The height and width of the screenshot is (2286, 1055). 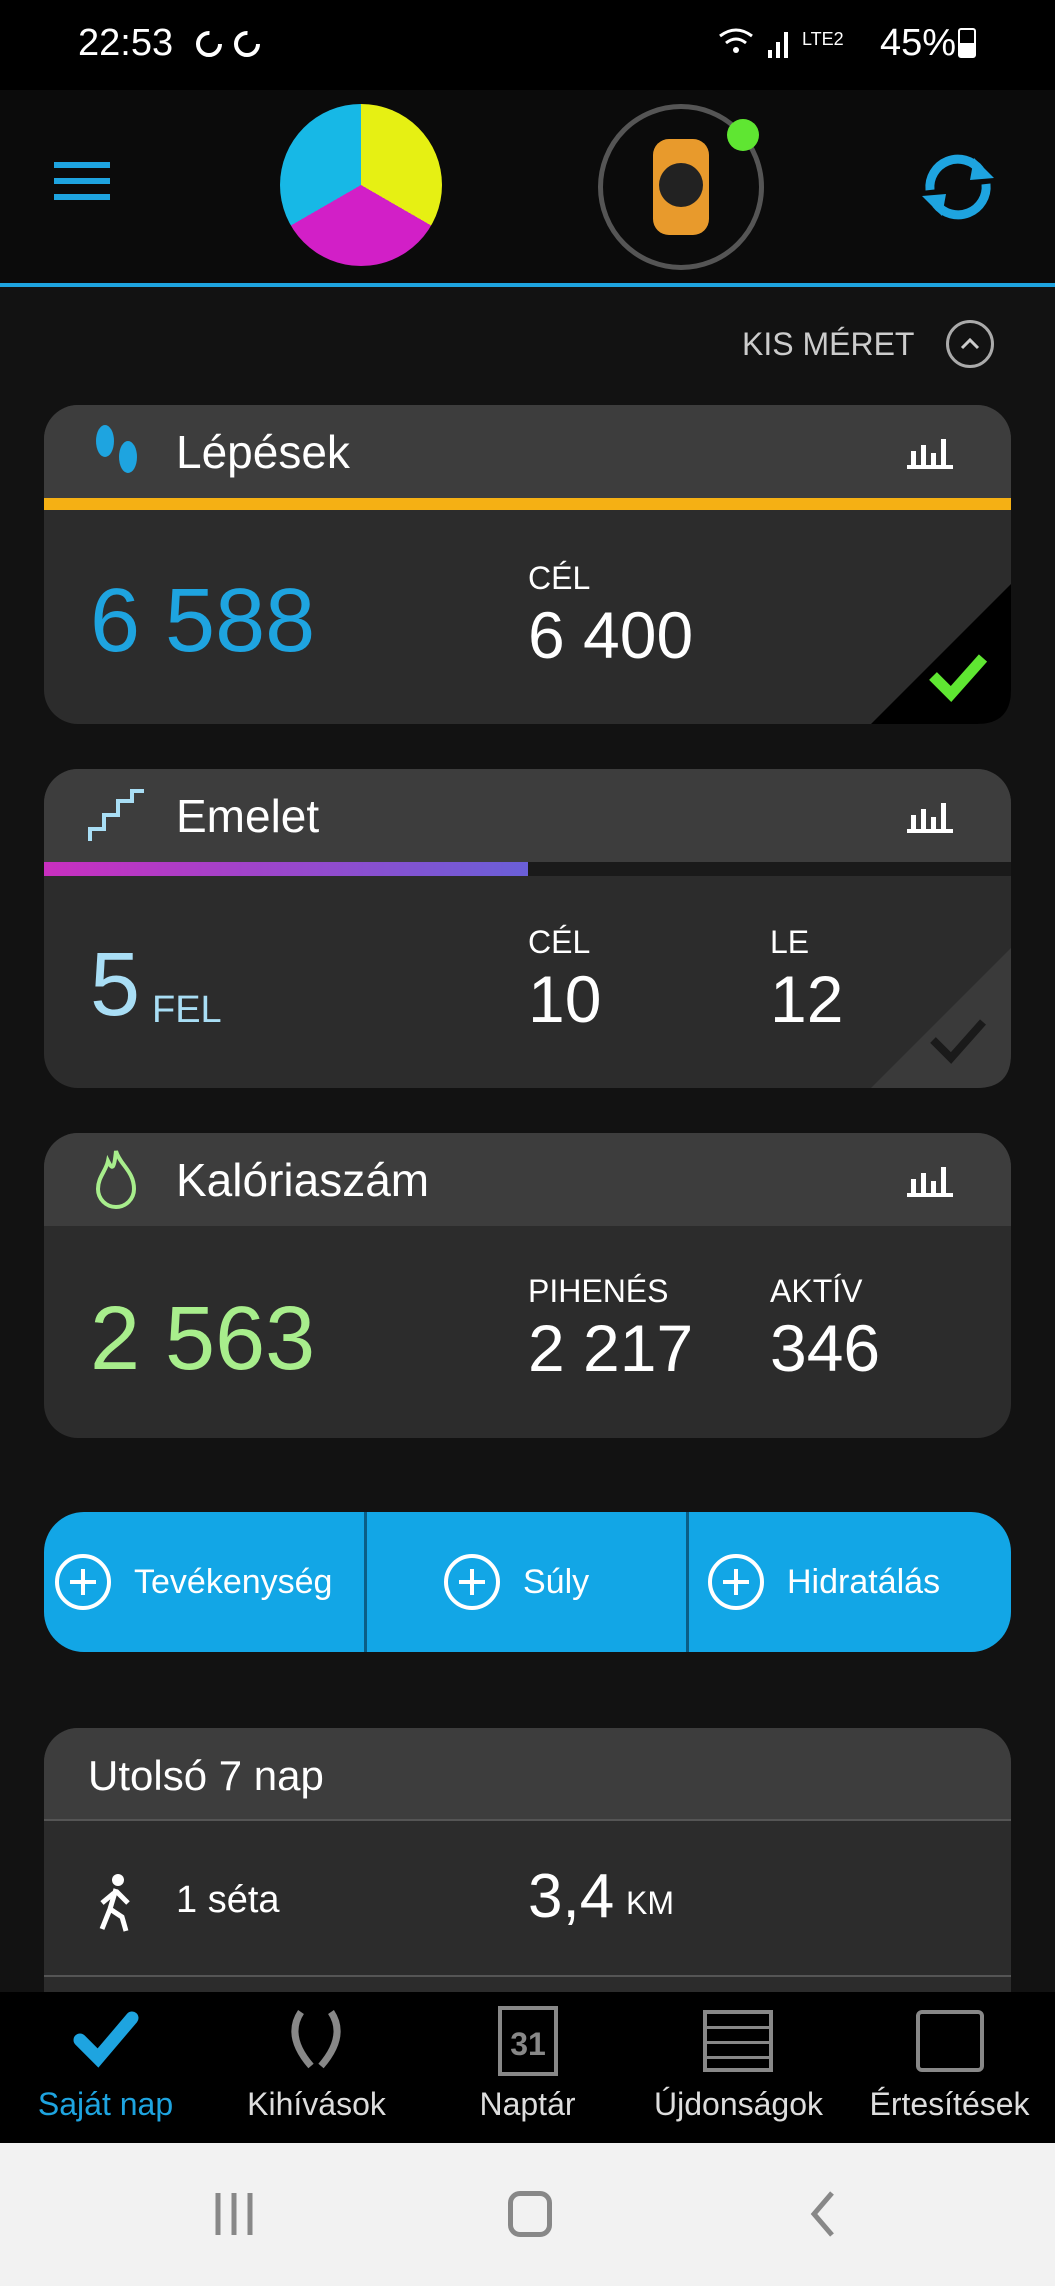 I want to click on last-7-days-card: Utolsó 7 nap 1 séta 3,4 KM, so click(x=527, y=1860).